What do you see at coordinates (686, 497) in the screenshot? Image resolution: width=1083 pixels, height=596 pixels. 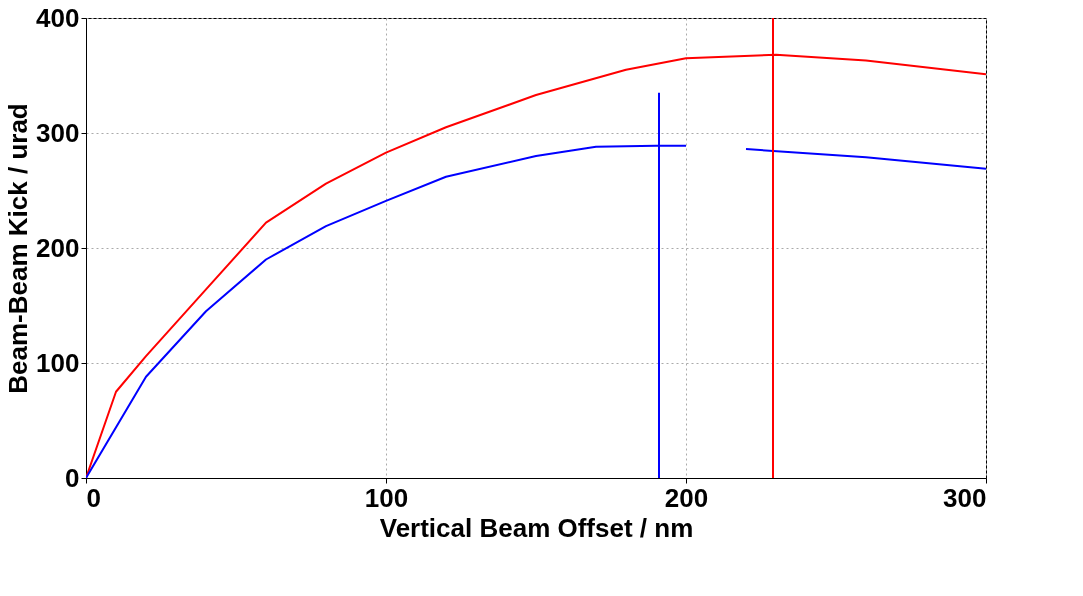 I see `x-tick-label: 200` at bounding box center [686, 497].